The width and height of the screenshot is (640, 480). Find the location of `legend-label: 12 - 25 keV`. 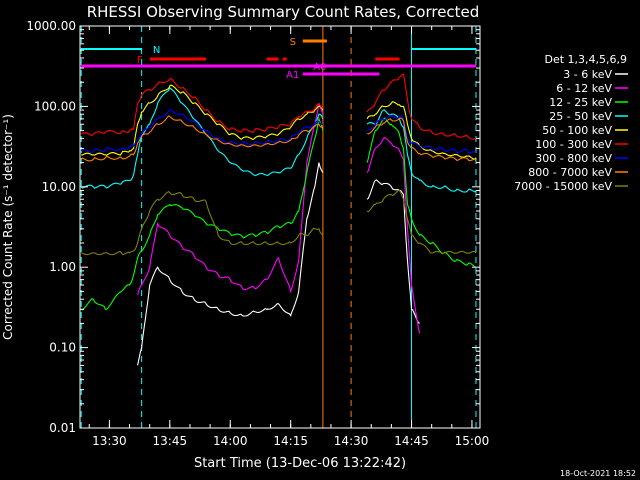

legend-label: 12 - 25 keV is located at coordinates (580, 102).